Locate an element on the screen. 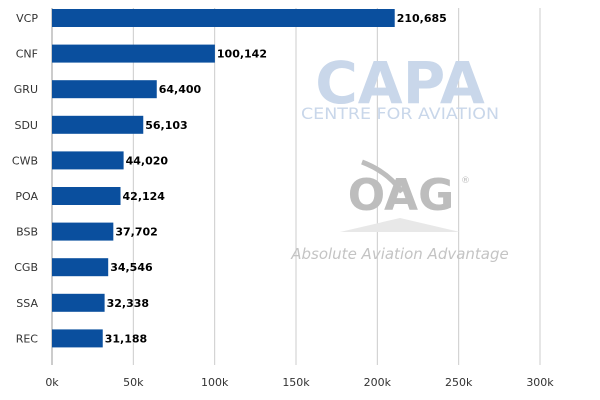 Image resolution: width=600 pixels, height=400 pixels. x-axis-tick-labels: 0k 50k 100k 150k 200k 250k 300k is located at coordinates (299, 382).